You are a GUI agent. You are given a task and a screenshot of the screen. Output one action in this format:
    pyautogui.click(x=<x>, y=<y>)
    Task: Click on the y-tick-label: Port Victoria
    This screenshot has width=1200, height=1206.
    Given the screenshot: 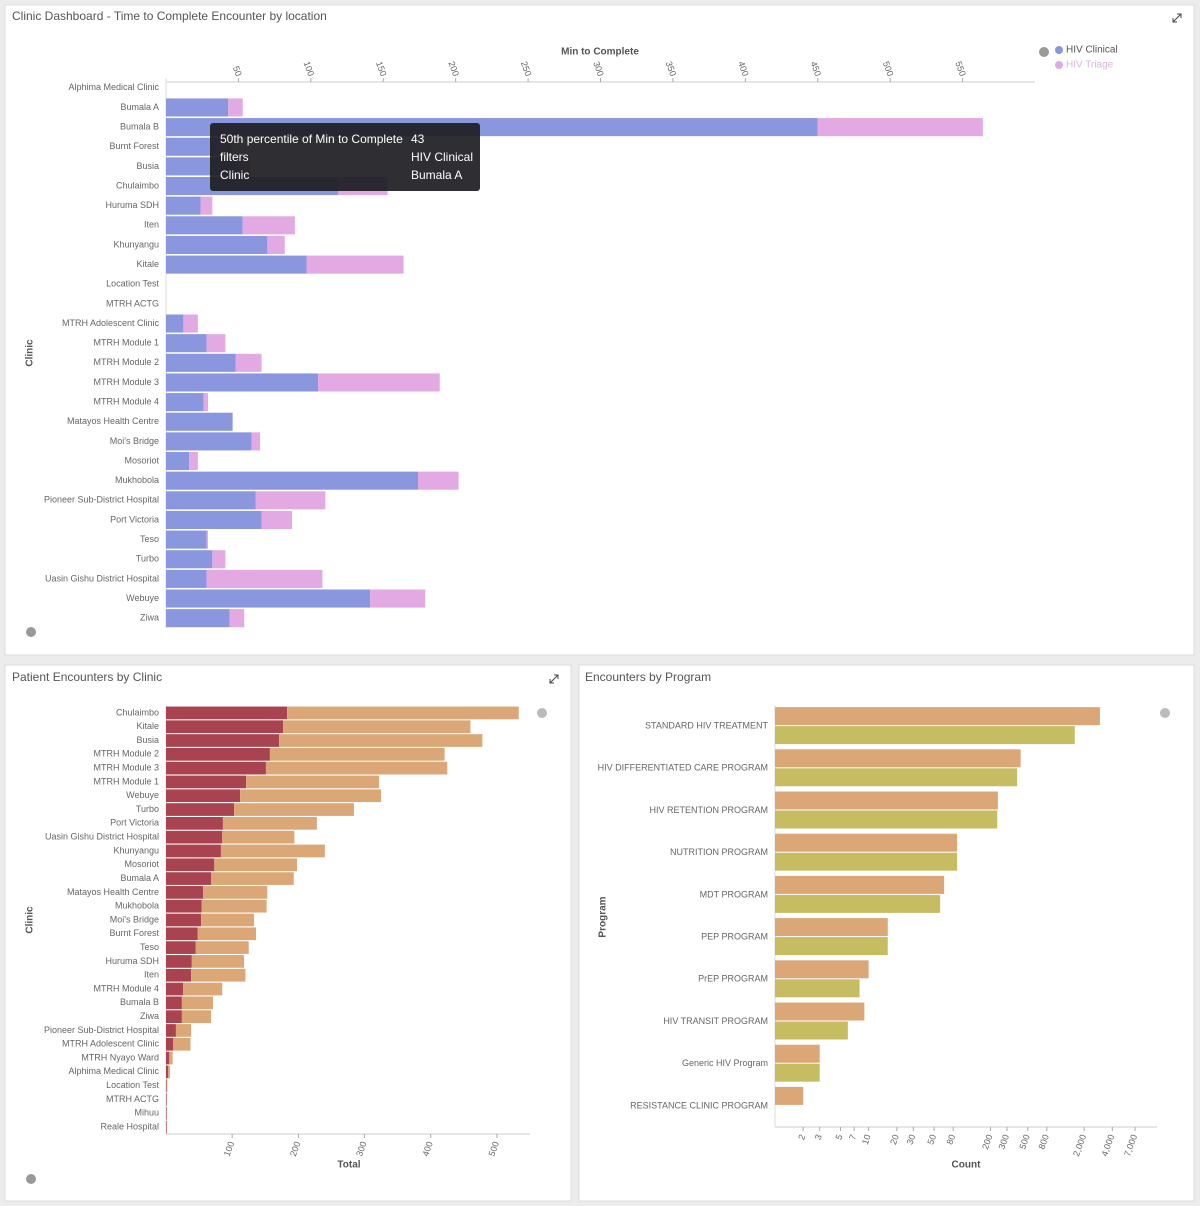 What is the action you would take?
    pyautogui.click(x=134, y=519)
    